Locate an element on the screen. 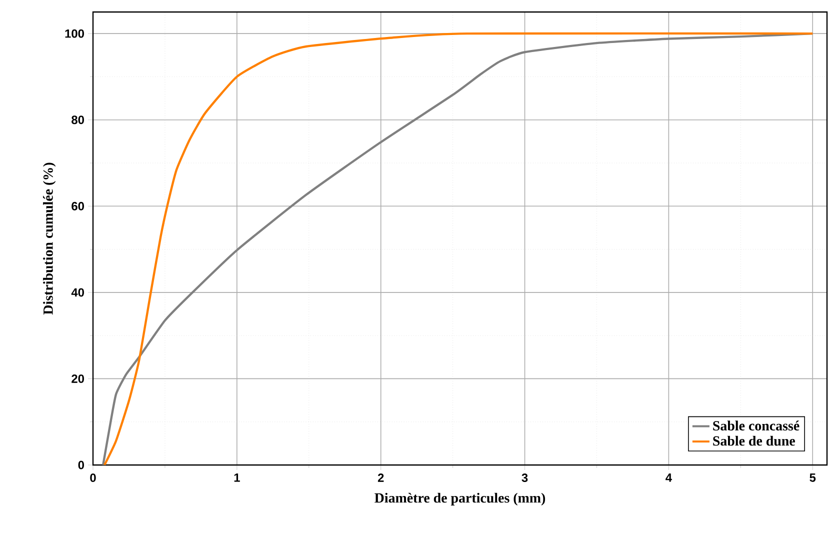  x-tick-label: 4 is located at coordinates (669, 478).